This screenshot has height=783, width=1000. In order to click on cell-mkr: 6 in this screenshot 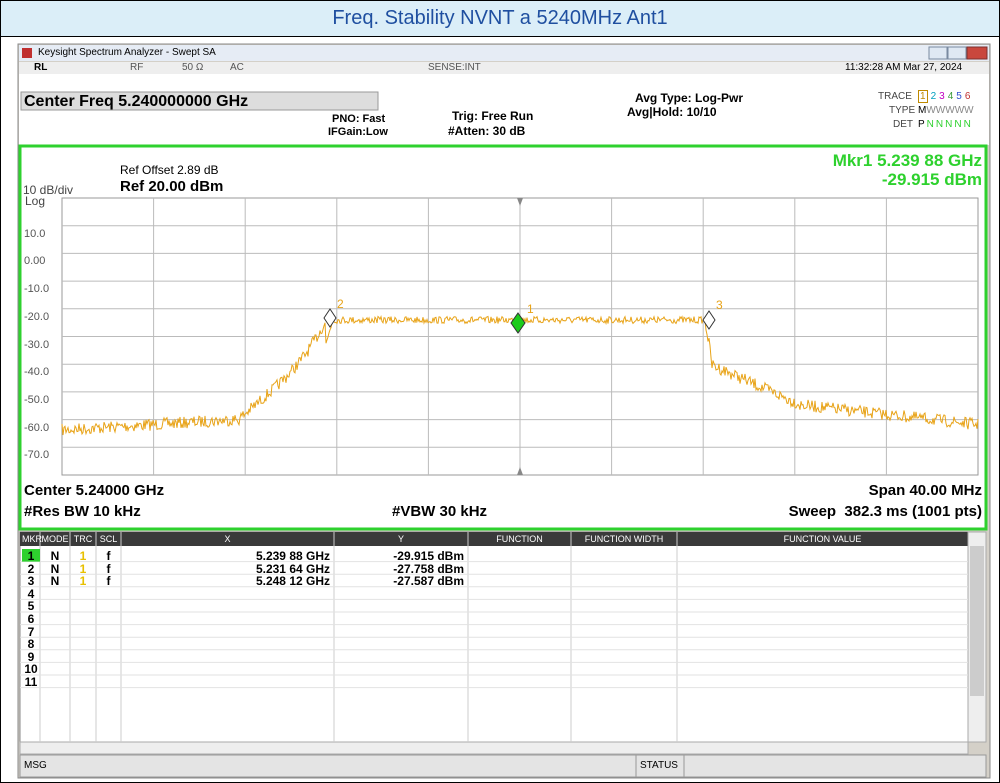, I will do `click(31, 619)`.